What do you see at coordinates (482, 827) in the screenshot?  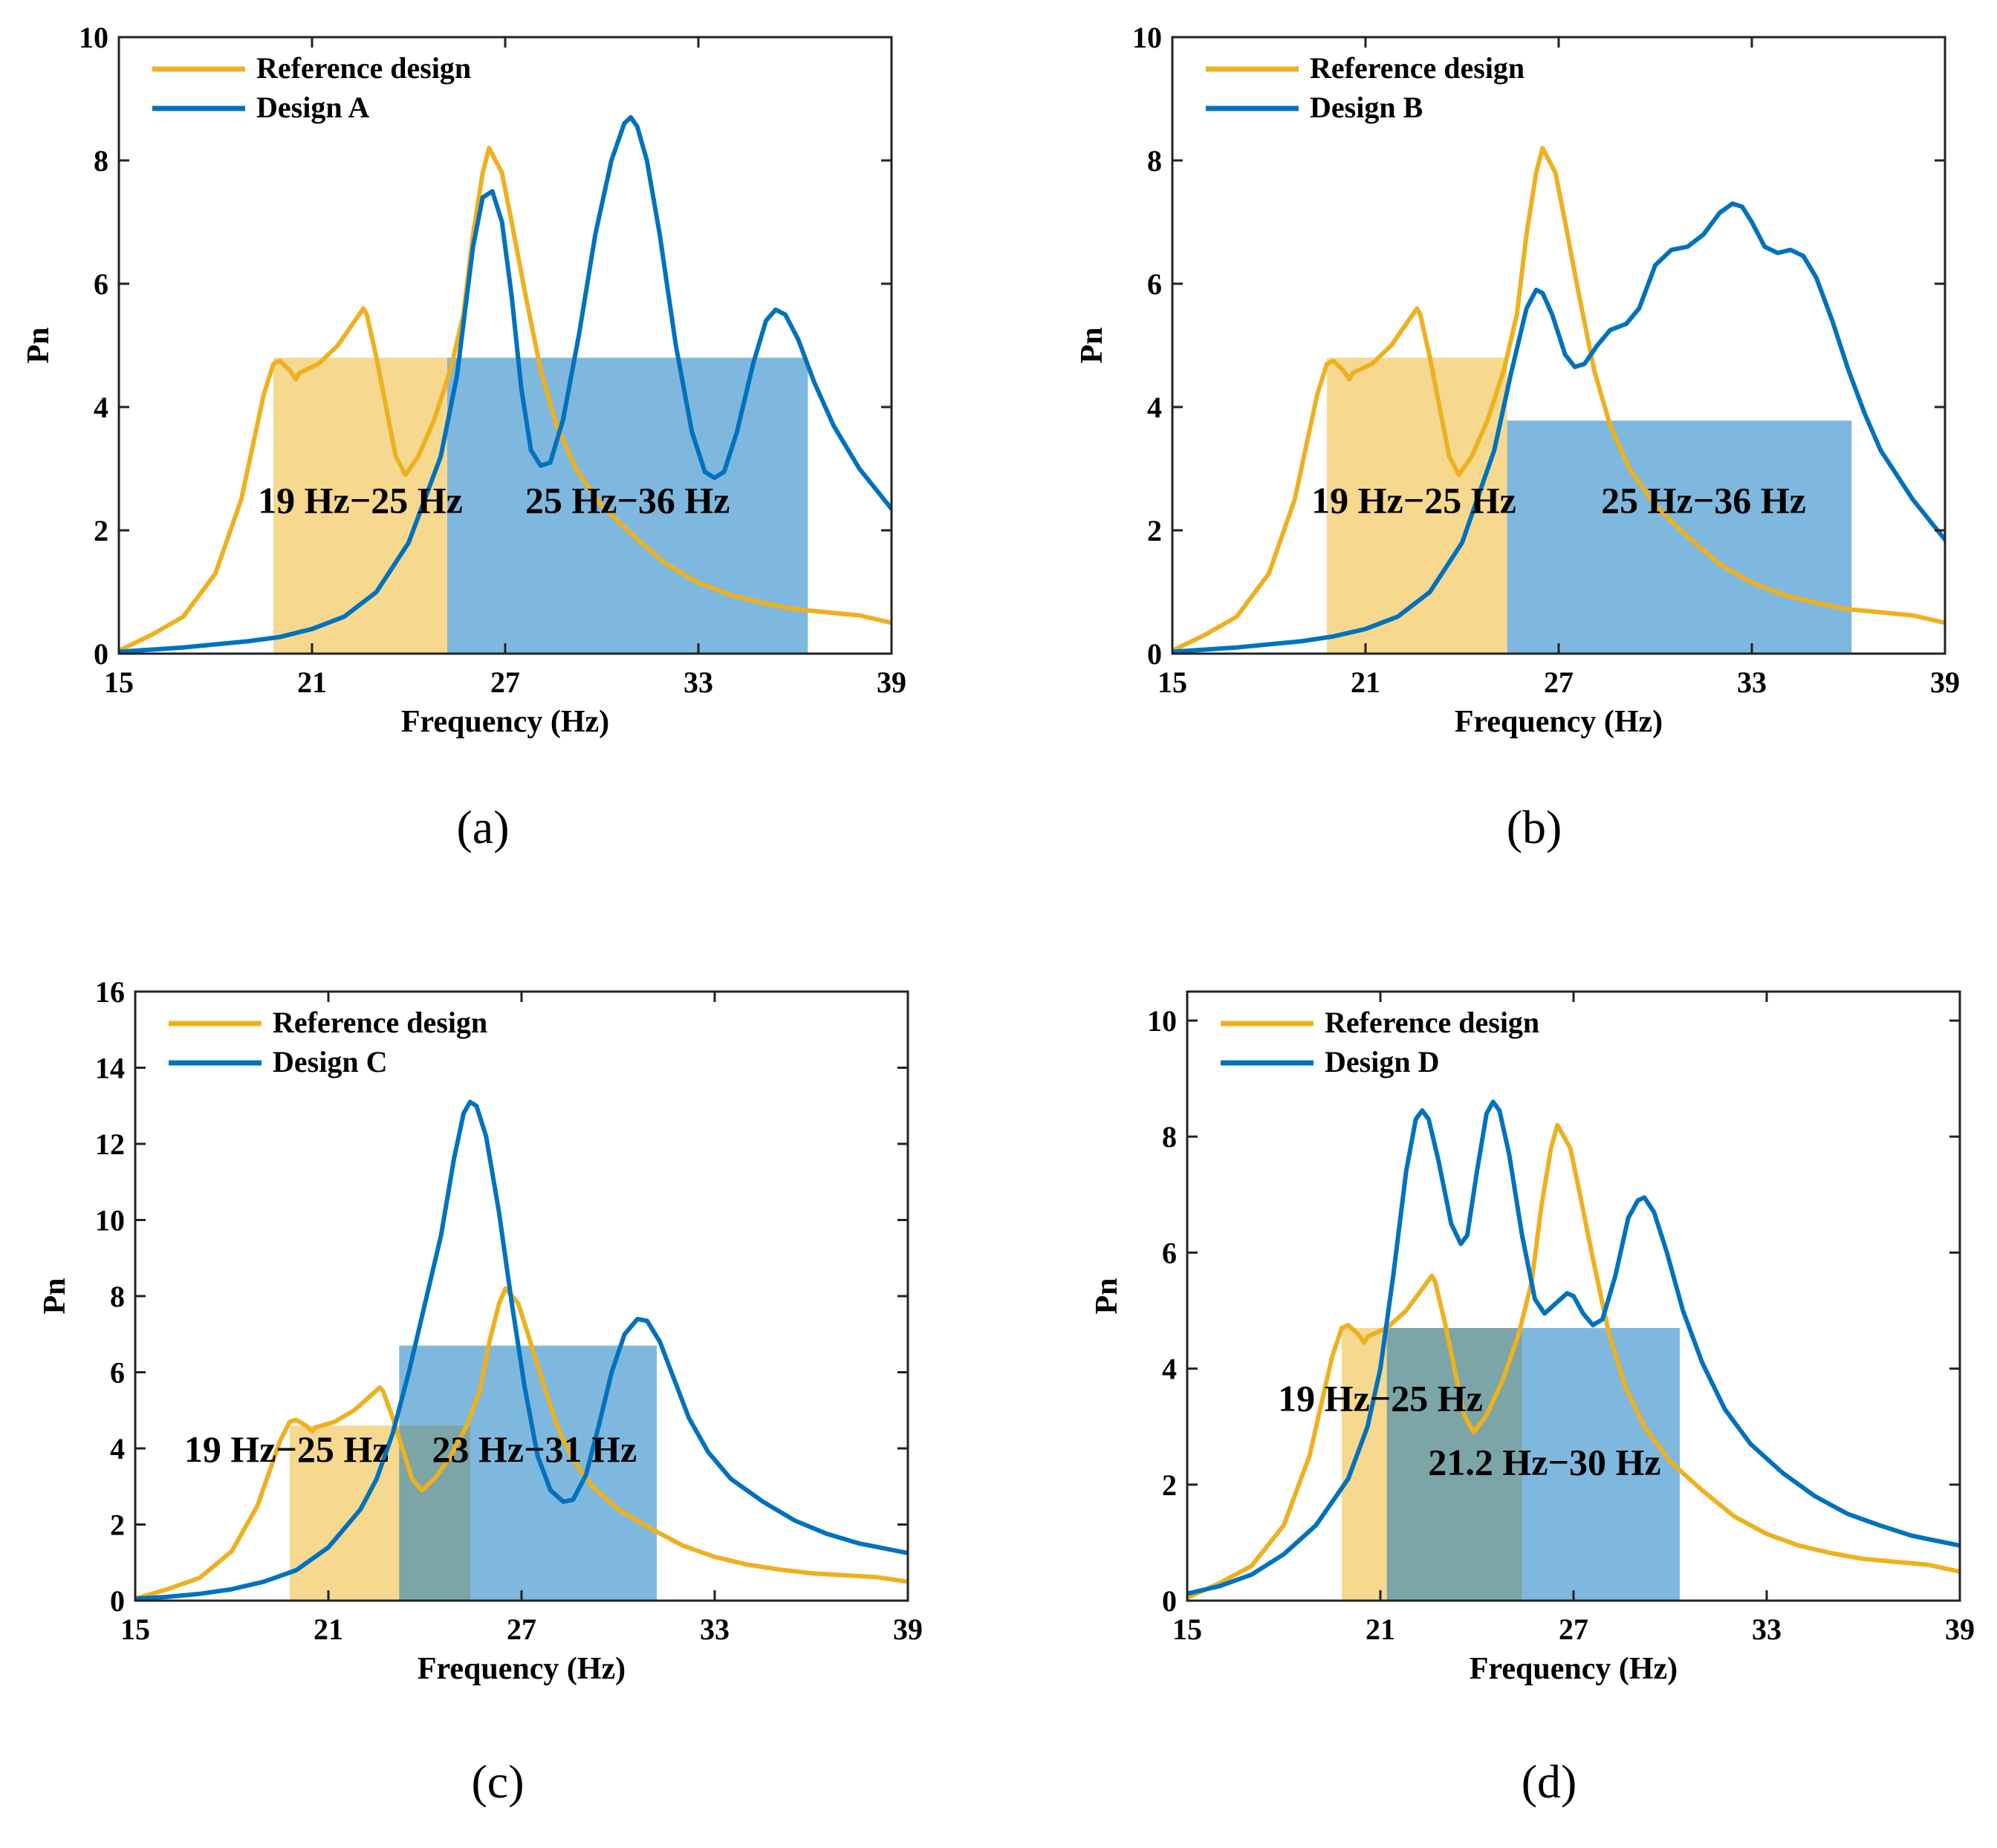 I see `panel-caption: (a)` at bounding box center [482, 827].